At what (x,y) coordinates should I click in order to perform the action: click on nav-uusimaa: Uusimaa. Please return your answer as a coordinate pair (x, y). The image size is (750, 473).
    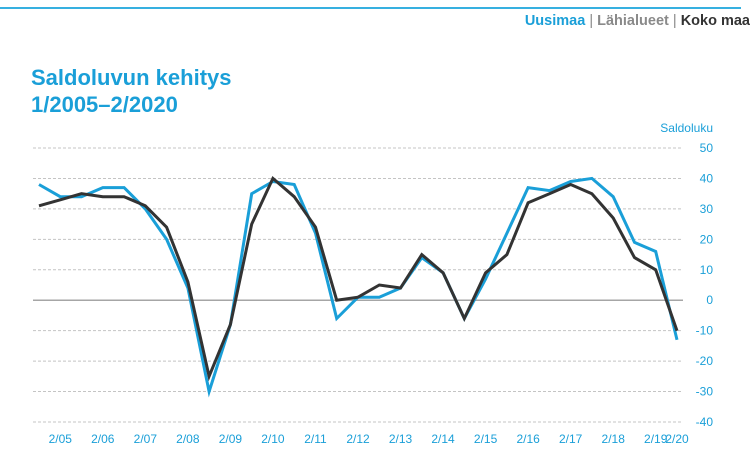
    Looking at the image, I should click on (555, 21).